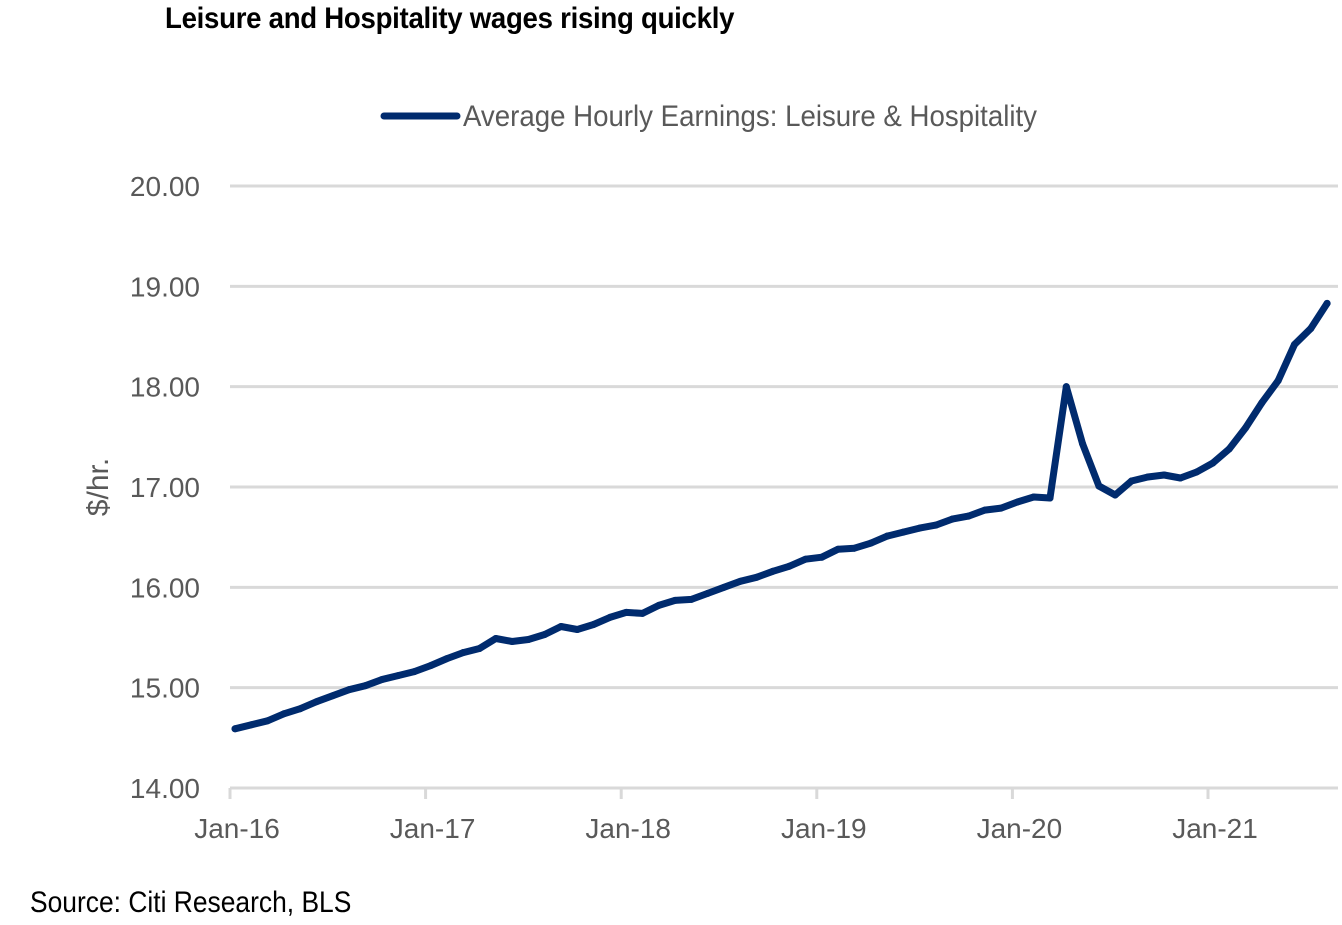  What do you see at coordinates (628, 828) in the screenshot?
I see `x-tick-label: Jan-18` at bounding box center [628, 828].